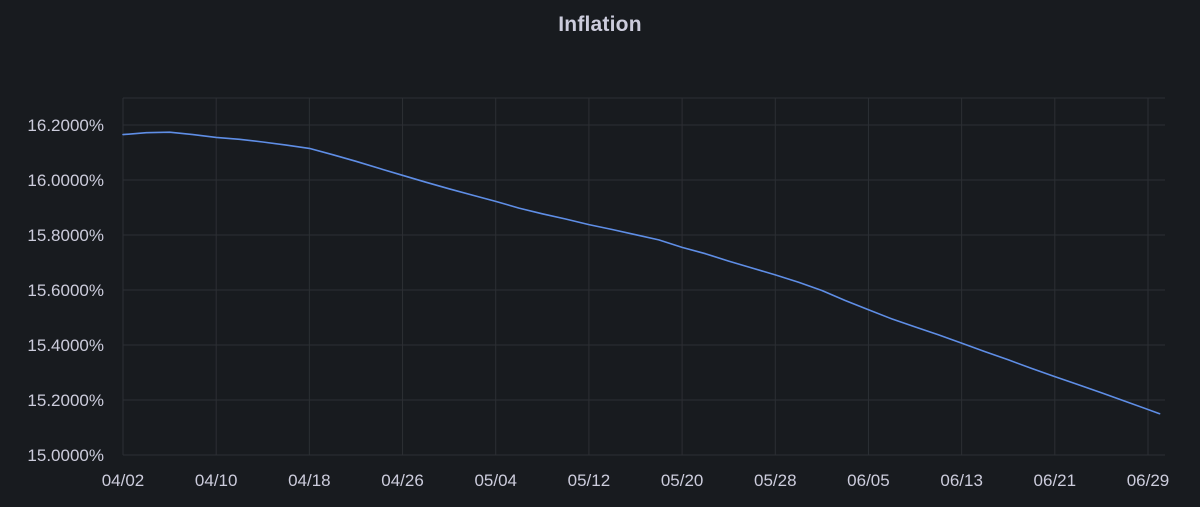 This screenshot has width=1200, height=507. Describe the element at coordinates (65, 235) in the screenshot. I see `y-tick-label: 15.8000%` at that location.